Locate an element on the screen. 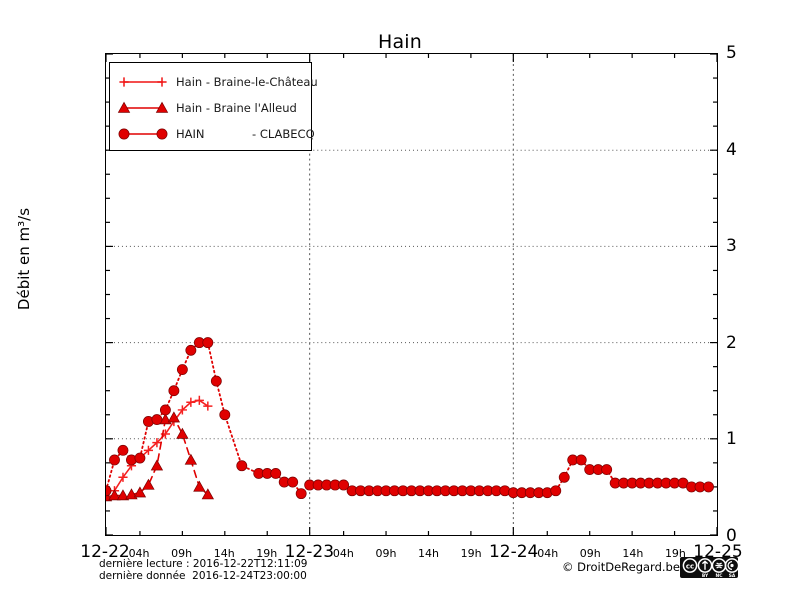 This screenshot has width=800, height=600. y-tick-label: 1 is located at coordinates (731, 439).